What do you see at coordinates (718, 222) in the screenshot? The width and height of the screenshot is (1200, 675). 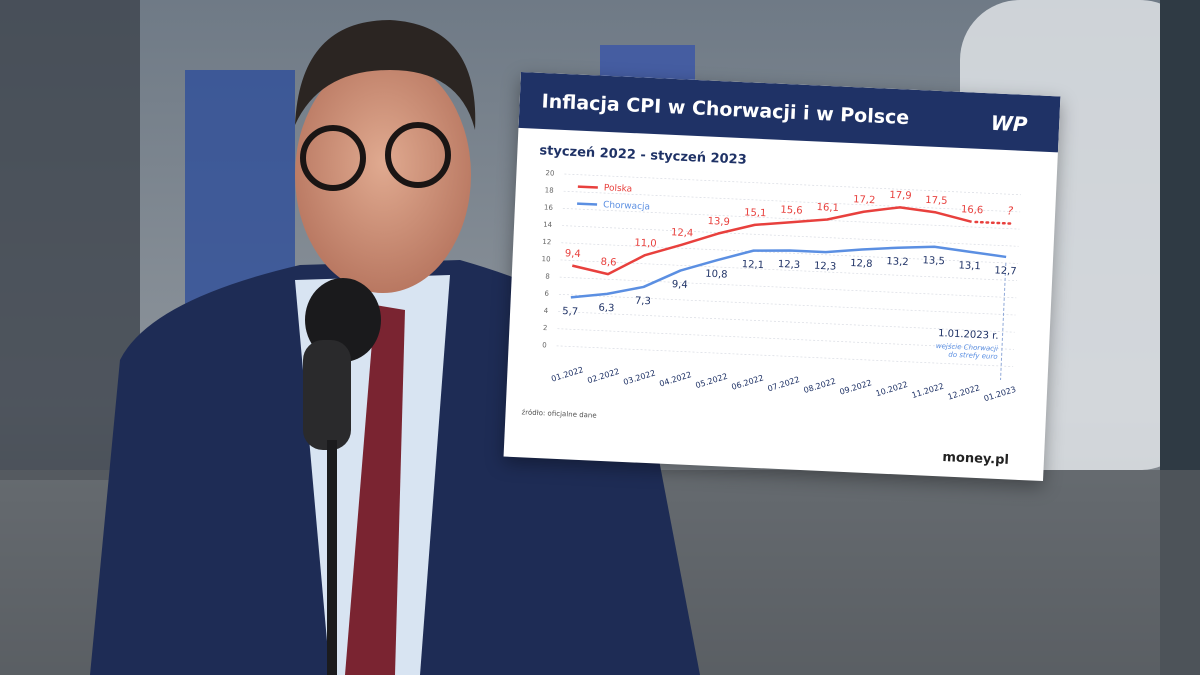 I see `value-label: 13,9` at bounding box center [718, 222].